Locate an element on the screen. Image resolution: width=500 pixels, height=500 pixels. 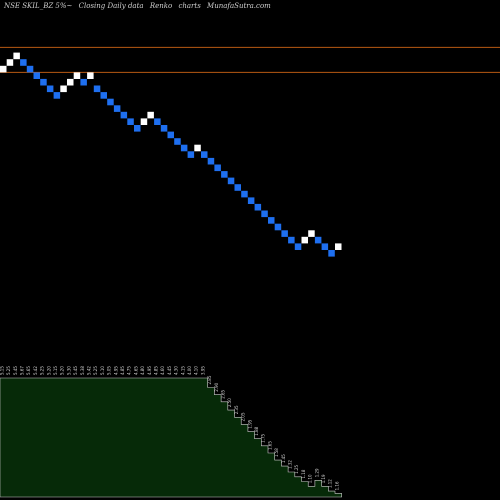
brick-label: 4.65 is located at coordinates (135, 370).